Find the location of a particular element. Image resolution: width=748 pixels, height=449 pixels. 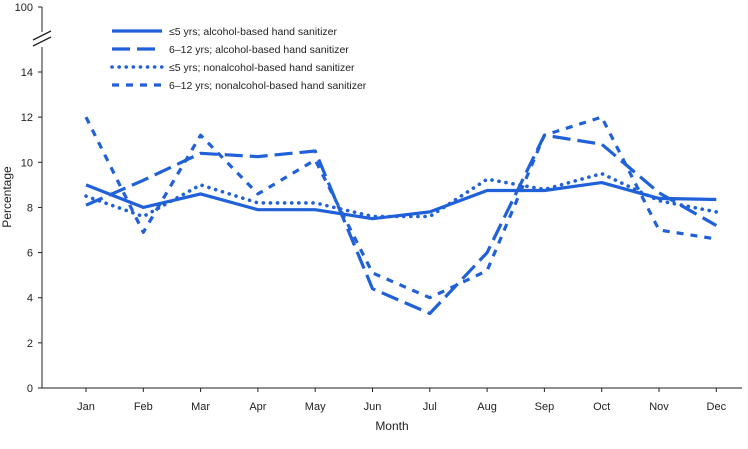

y-tick-label: 4 is located at coordinates (30, 299).